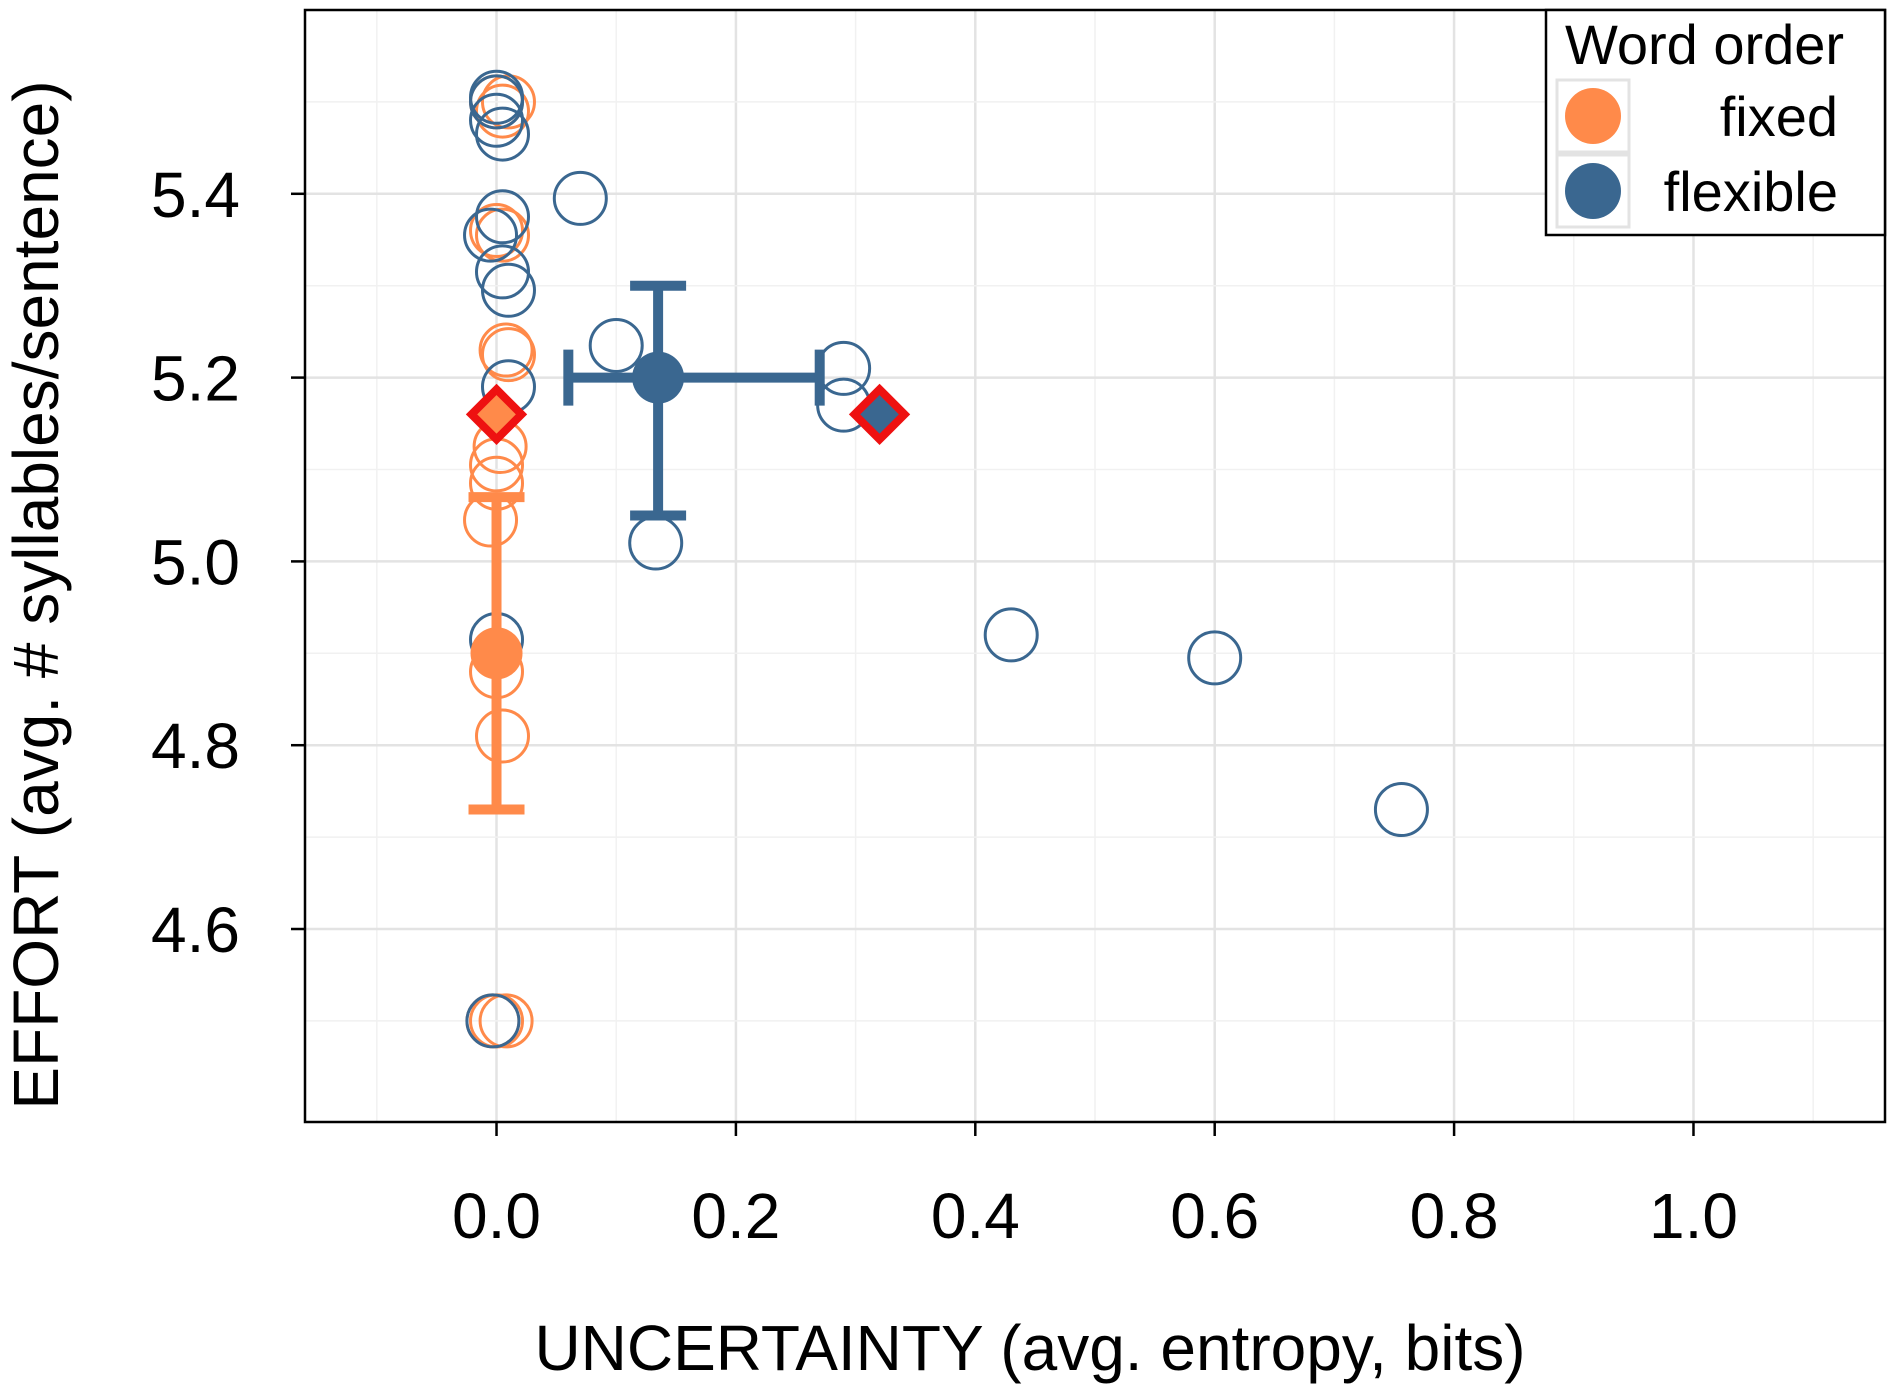 Image resolution: width=1892 pixels, height=1392 pixels. What do you see at coordinates (496, 653) in the screenshot?
I see `mean-point-fixed` at bounding box center [496, 653].